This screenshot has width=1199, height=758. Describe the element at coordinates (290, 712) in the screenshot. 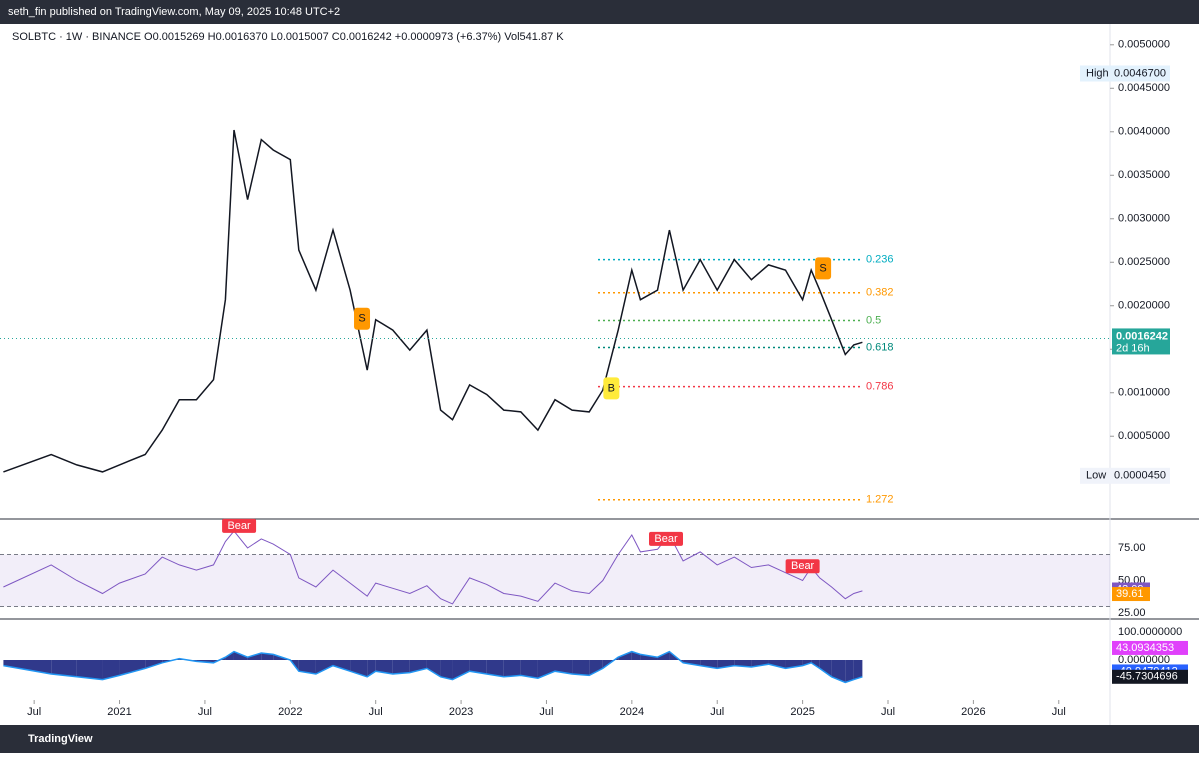

I see `x-tick-label: 2022` at that location.